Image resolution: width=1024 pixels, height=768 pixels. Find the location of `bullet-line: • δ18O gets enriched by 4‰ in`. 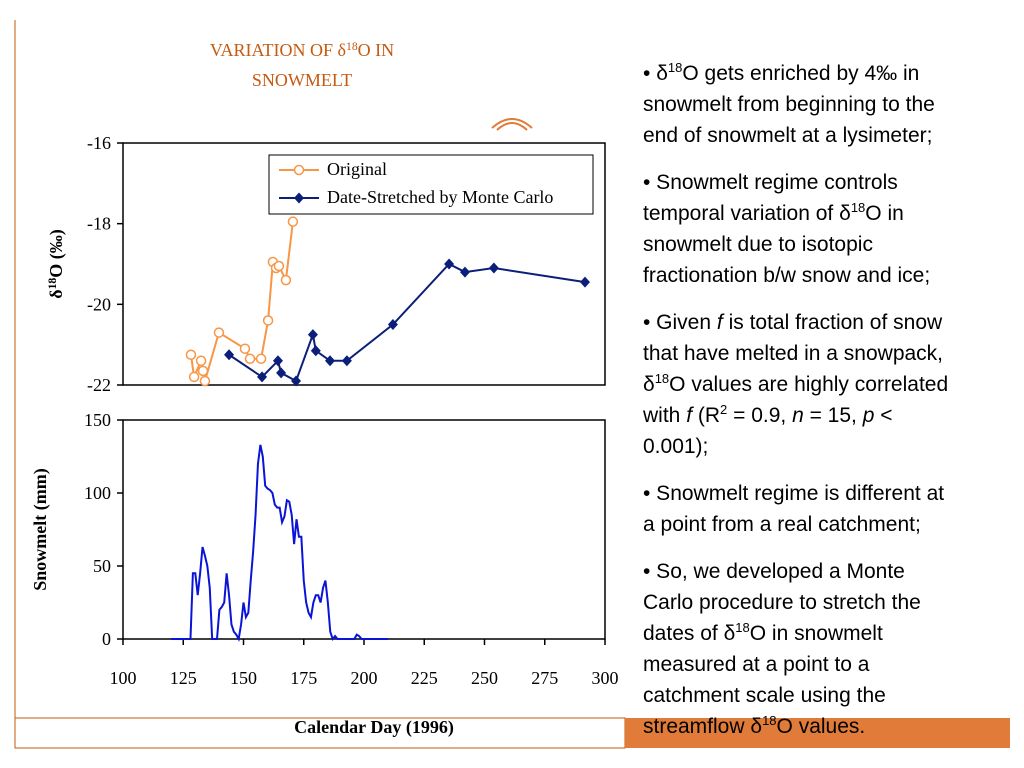

bullet-line: • δ18O gets enriched by 4‰ in is located at coordinates (830, 73).